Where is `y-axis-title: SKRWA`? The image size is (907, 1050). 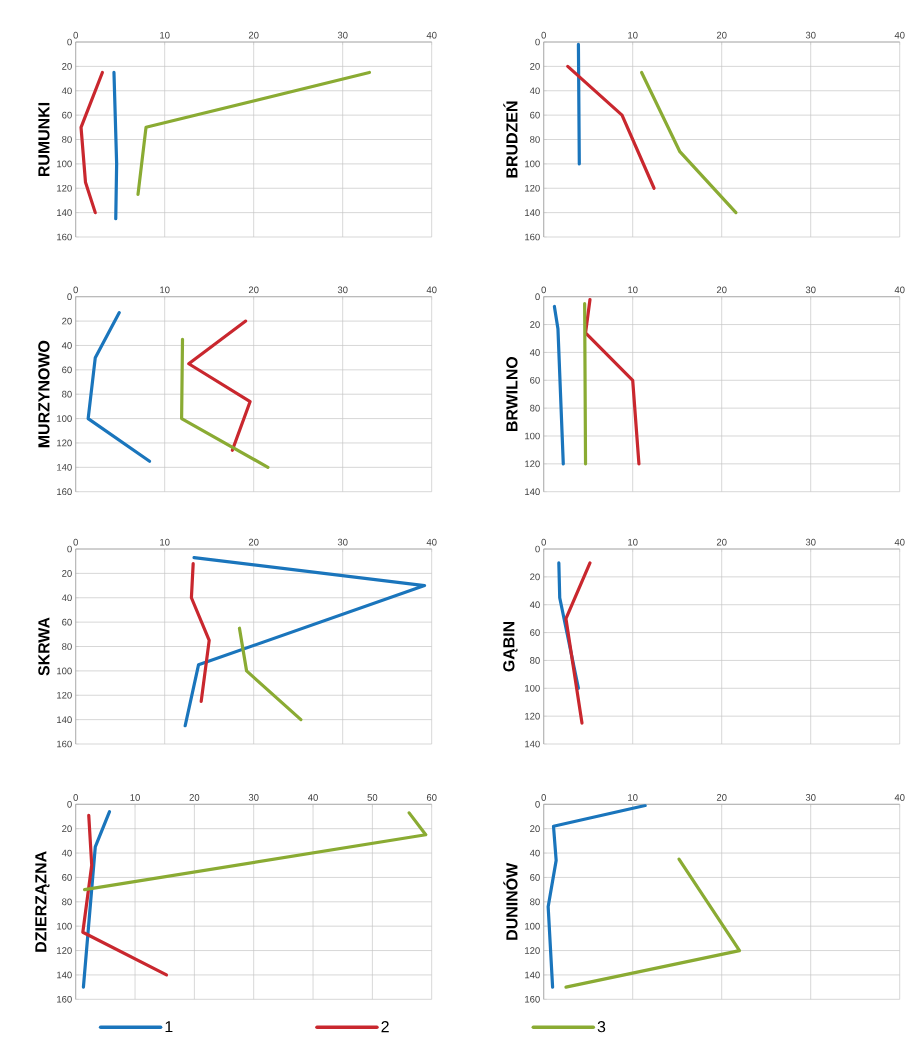
y-axis-title: SKRWA is located at coordinates (44, 646).